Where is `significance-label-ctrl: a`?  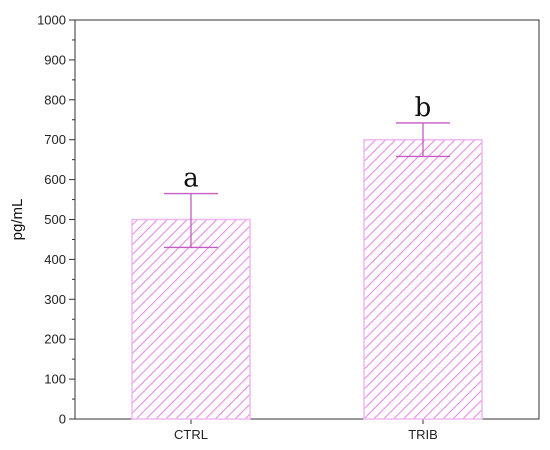
significance-label-ctrl: a is located at coordinates (191, 179).